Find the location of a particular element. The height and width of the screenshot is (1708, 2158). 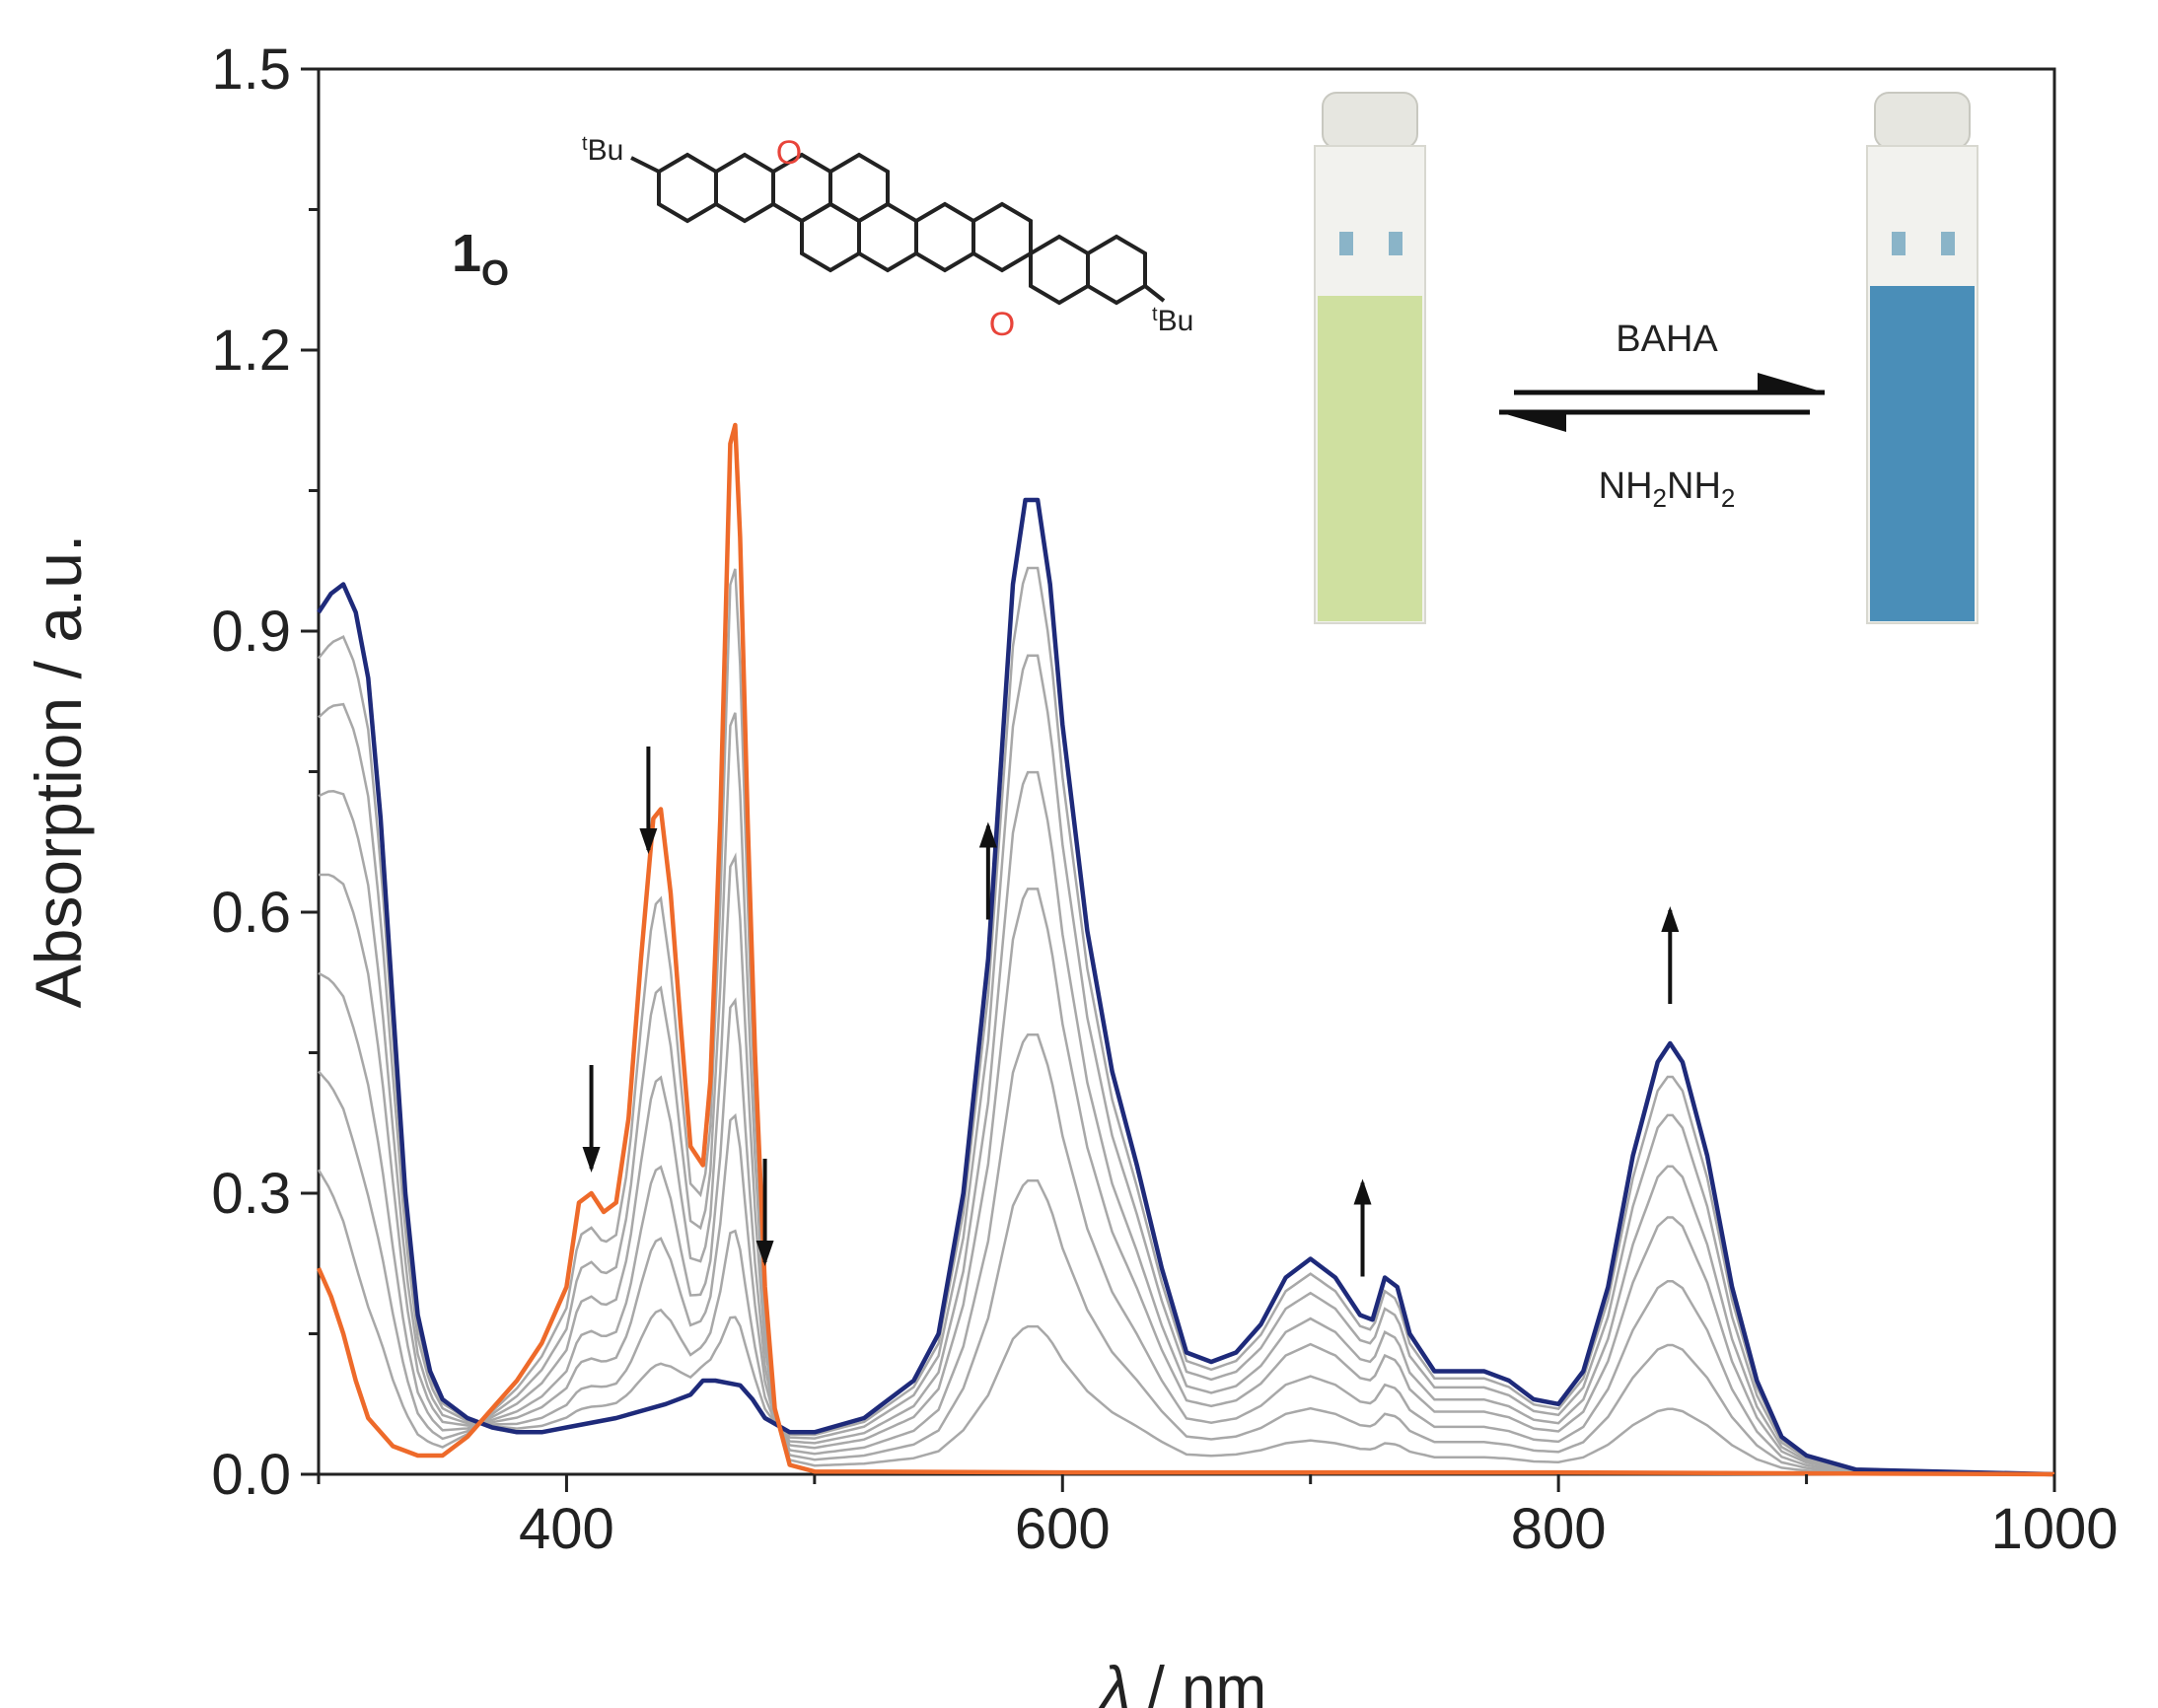

x-tick-label: 600 is located at coordinates (1063, 1529).